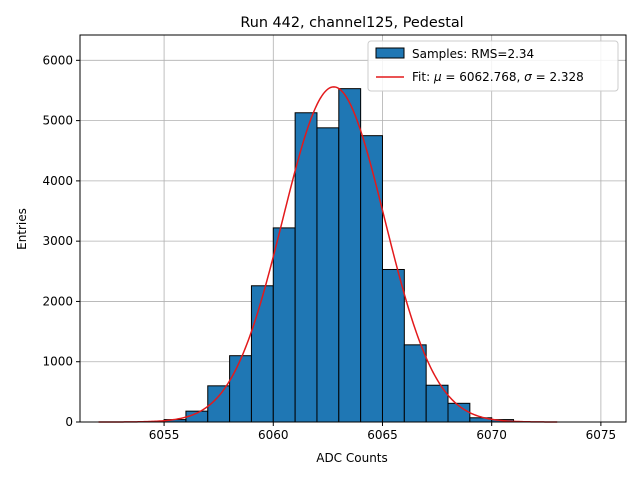  I want to click on y-tick-label: 6000, so click(57, 60).